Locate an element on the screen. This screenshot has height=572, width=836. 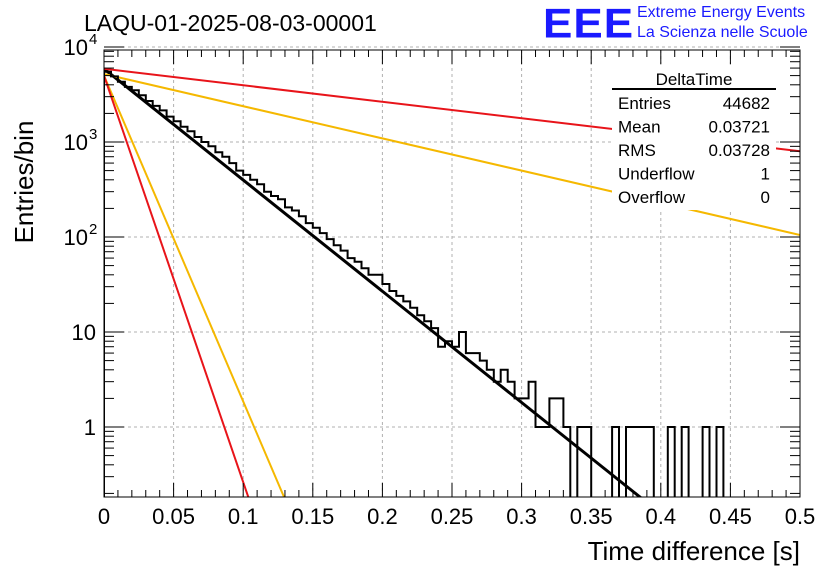
x-tick-label: 0.35 is located at coordinates (591, 516).